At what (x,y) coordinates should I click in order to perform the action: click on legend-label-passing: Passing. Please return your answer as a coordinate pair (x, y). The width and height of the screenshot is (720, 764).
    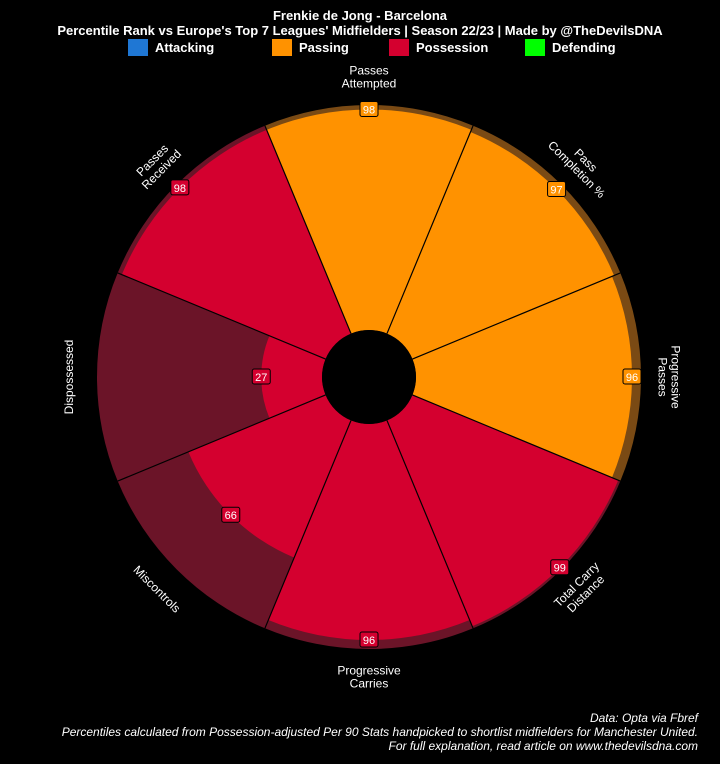
    Looking at the image, I should click on (324, 47).